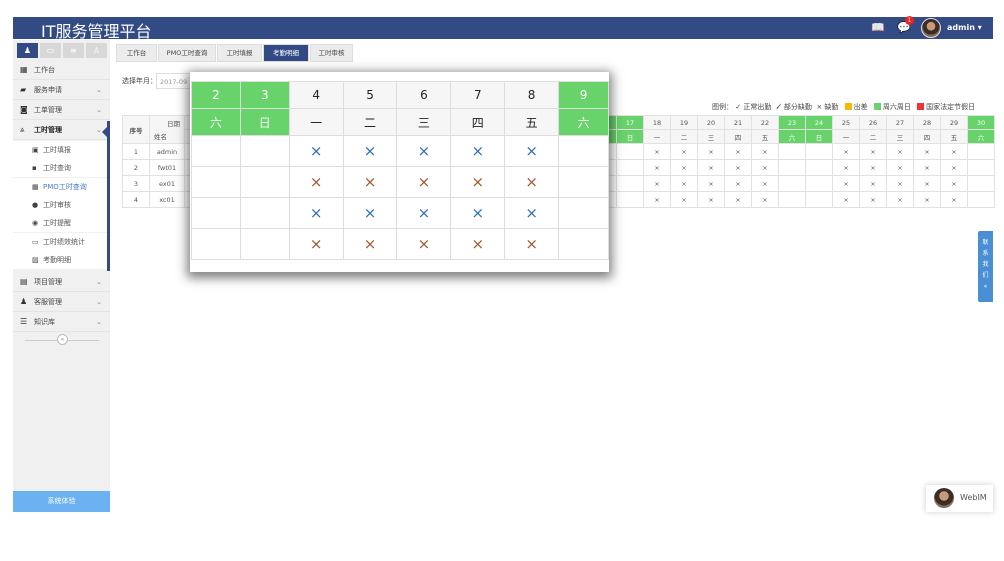 This screenshot has height=561, width=1004. Describe the element at coordinates (286, 53) in the screenshot. I see `tab: 考勤明细` at that location.